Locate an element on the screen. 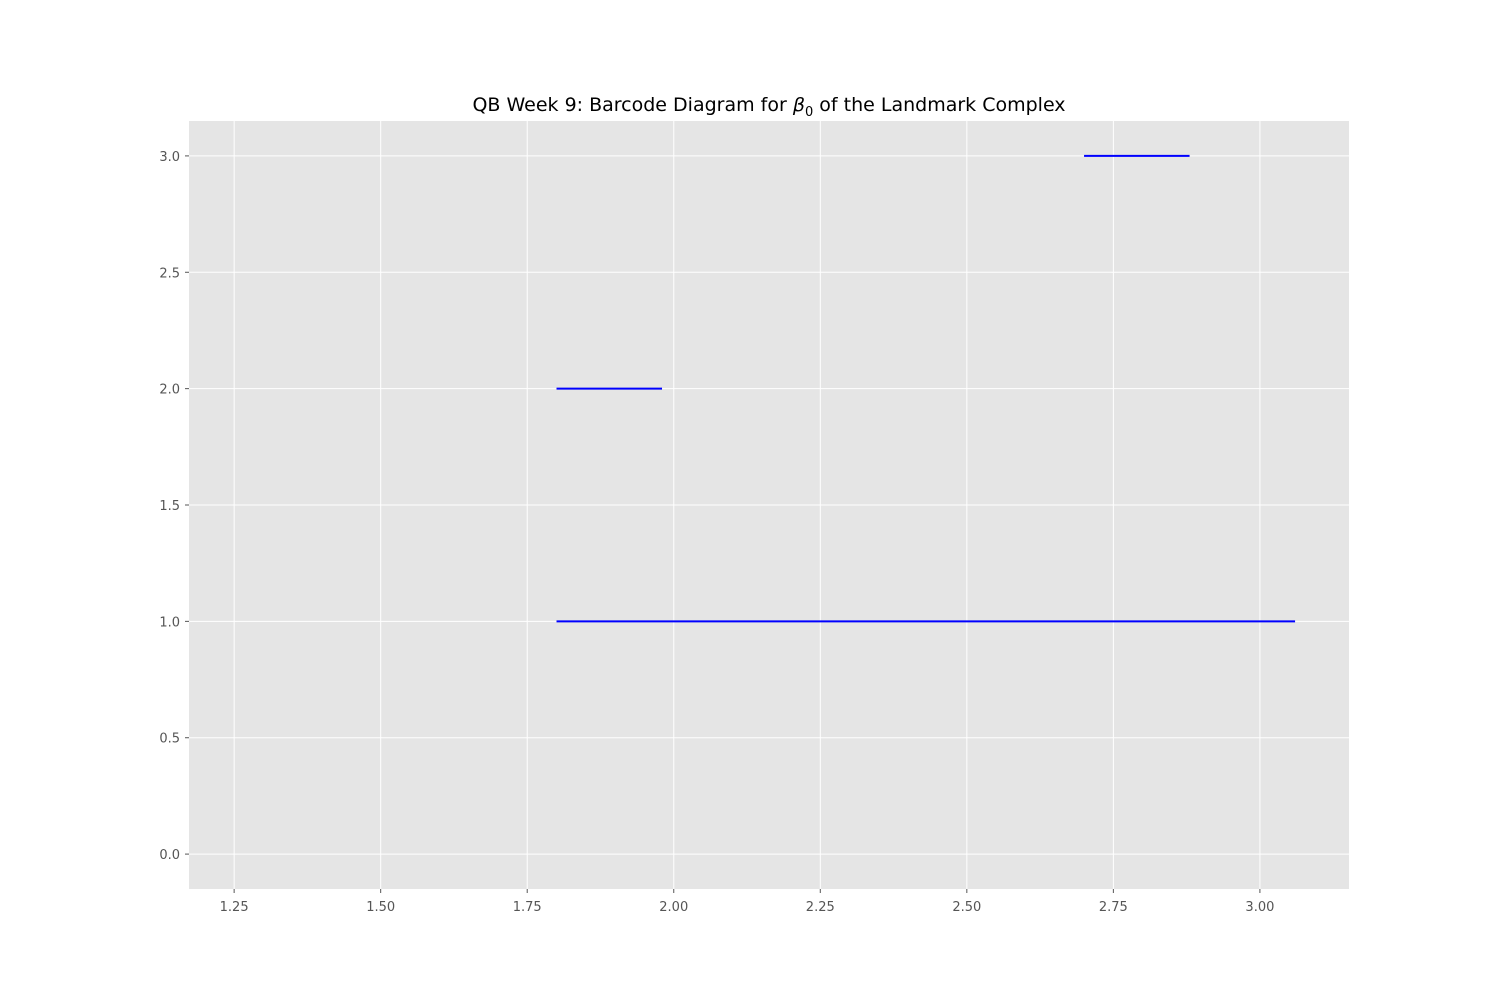  y-tick-label: 1.0 is located at coordinates (169, 622).